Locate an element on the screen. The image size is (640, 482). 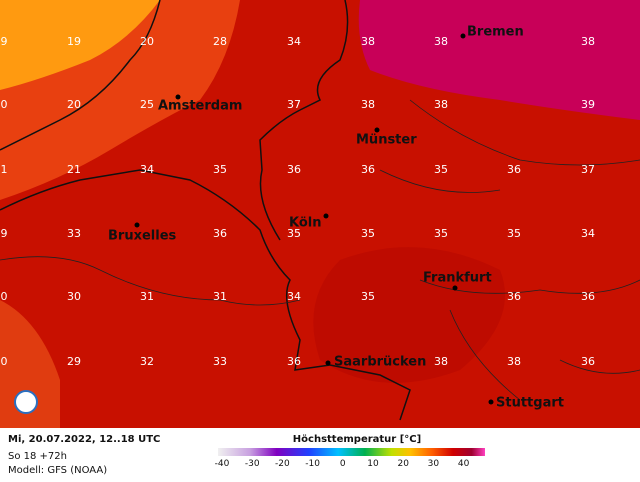
grid-value: 32 is located at coordinates (147, 361).